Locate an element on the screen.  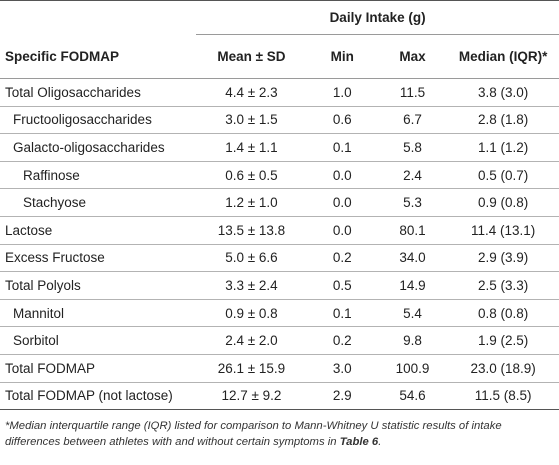
row-name: Excess Fructose is located at coordinates (98, 258).